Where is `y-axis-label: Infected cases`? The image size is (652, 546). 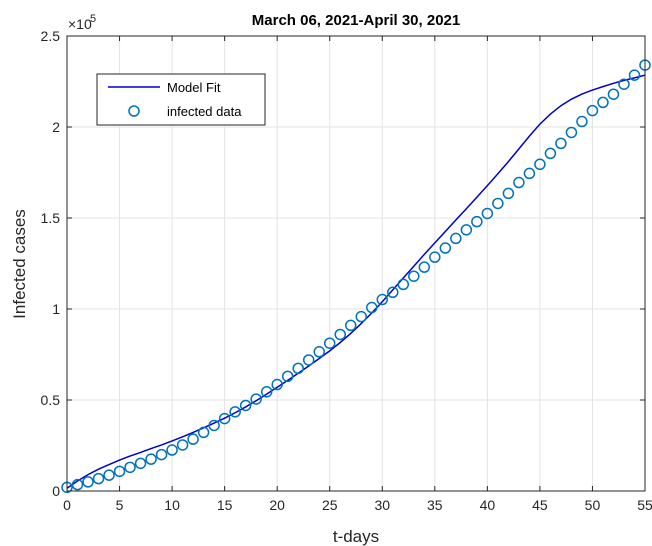 y-axis-label: Infected cases is located at coordinates (19, 264).